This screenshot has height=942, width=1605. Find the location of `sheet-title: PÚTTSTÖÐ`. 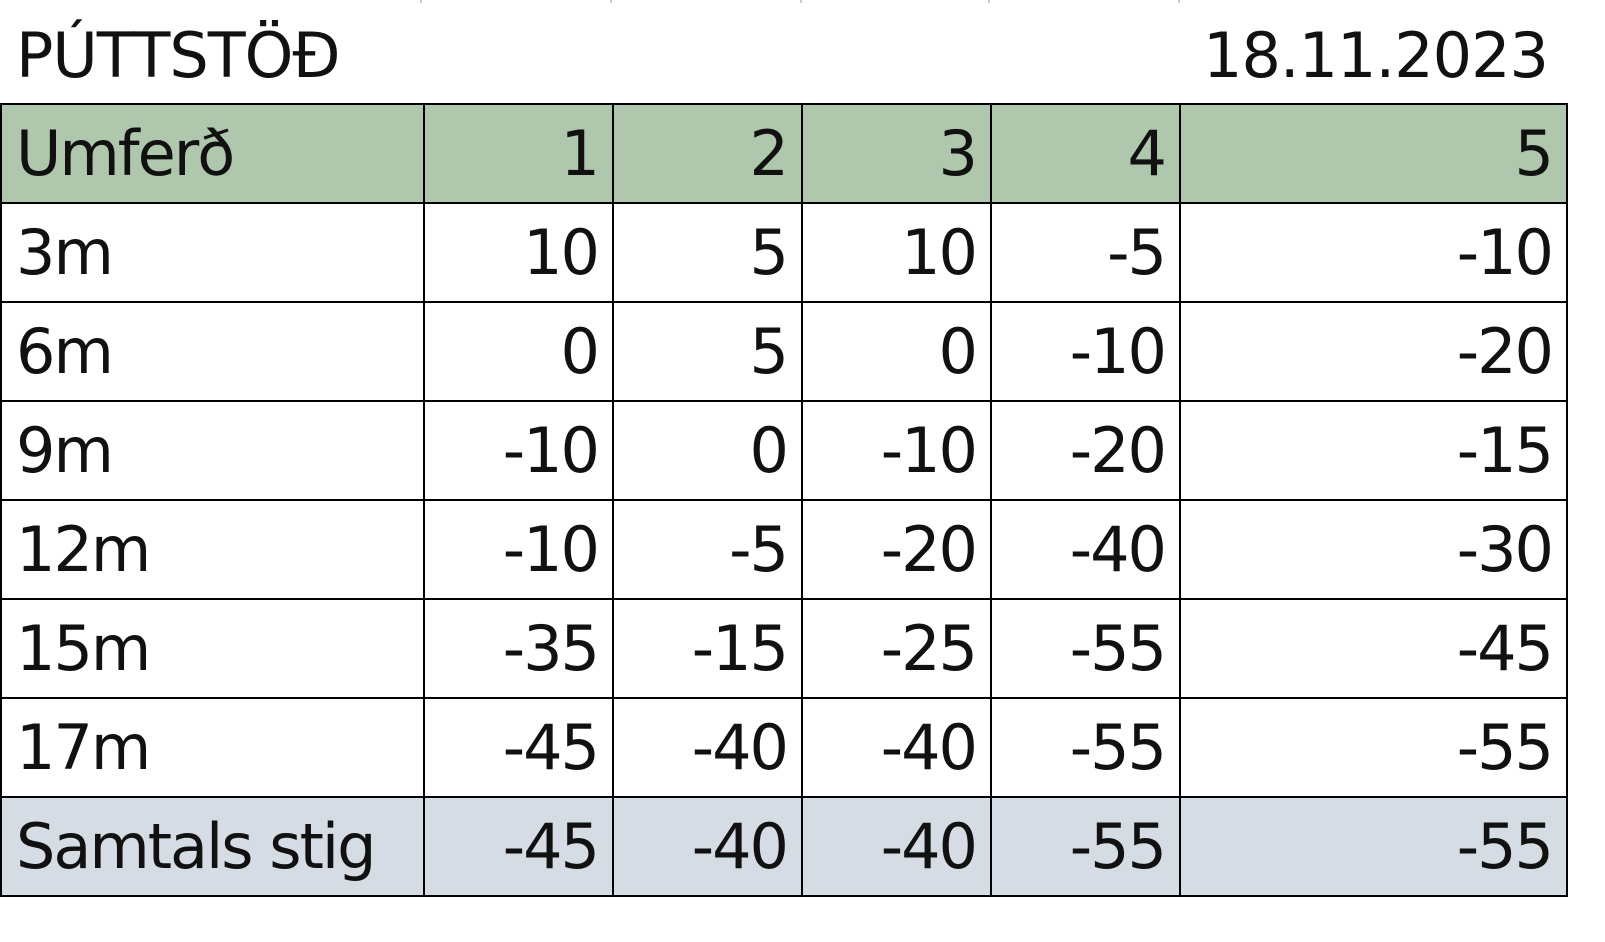

sheet-title: PÚTTSTÖÐ is located at coordinates (178, 55).